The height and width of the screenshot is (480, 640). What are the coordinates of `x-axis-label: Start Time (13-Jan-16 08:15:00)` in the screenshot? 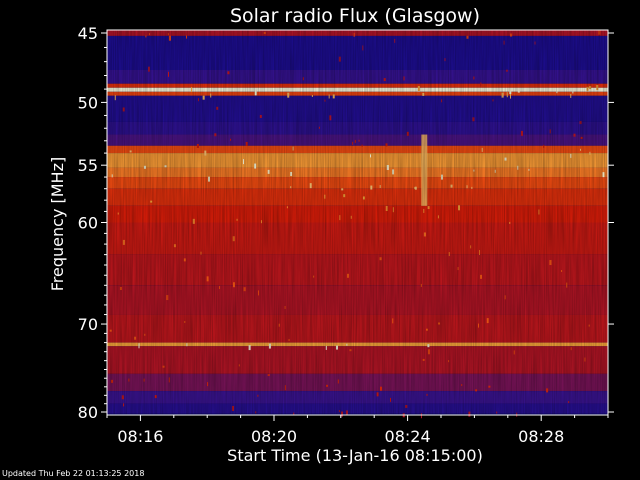 It's located at (355, 455).